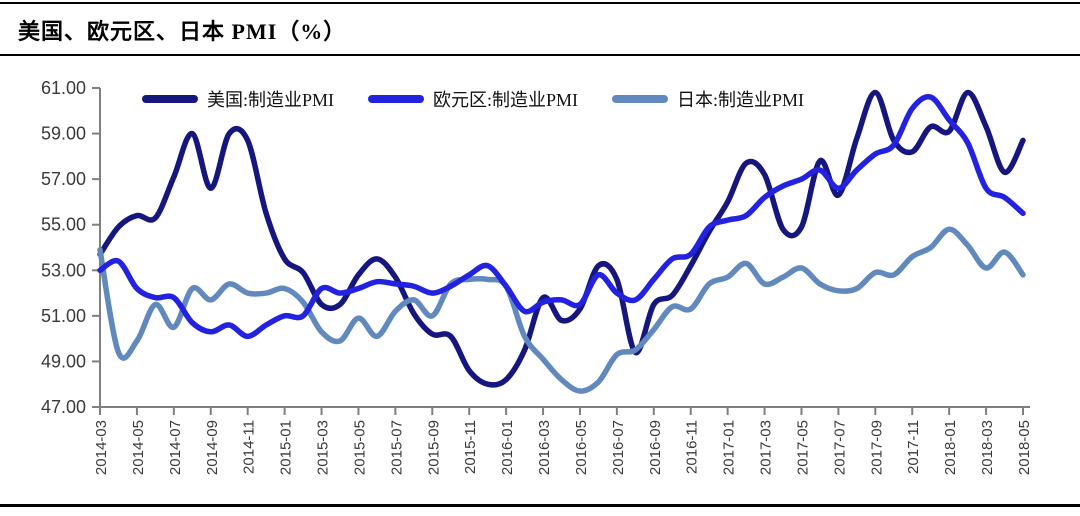  What do you see at coordinates (950, 447) in the screenshot?
I see `x-axis-label: 2018-01` at bounding box center [950, 447].